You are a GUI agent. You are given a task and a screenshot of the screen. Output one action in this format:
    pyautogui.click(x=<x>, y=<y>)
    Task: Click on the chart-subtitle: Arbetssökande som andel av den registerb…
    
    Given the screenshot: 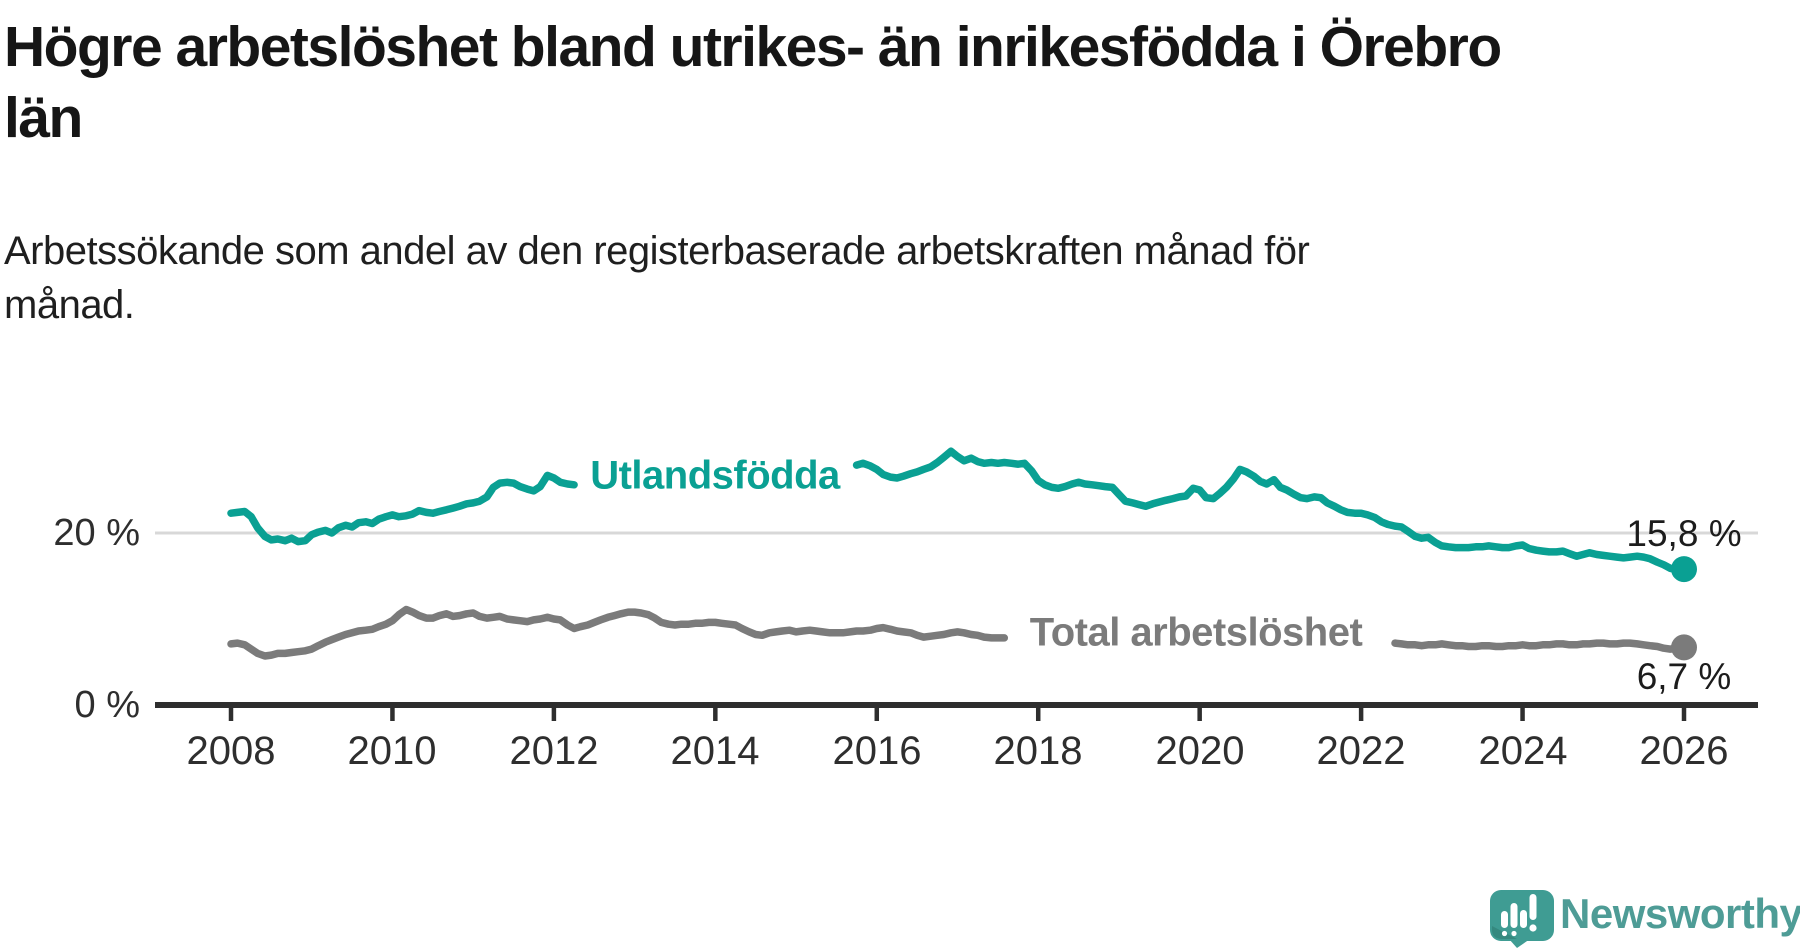 What is the action you would take?
    pyautogui.click(x=657, y=278)
    